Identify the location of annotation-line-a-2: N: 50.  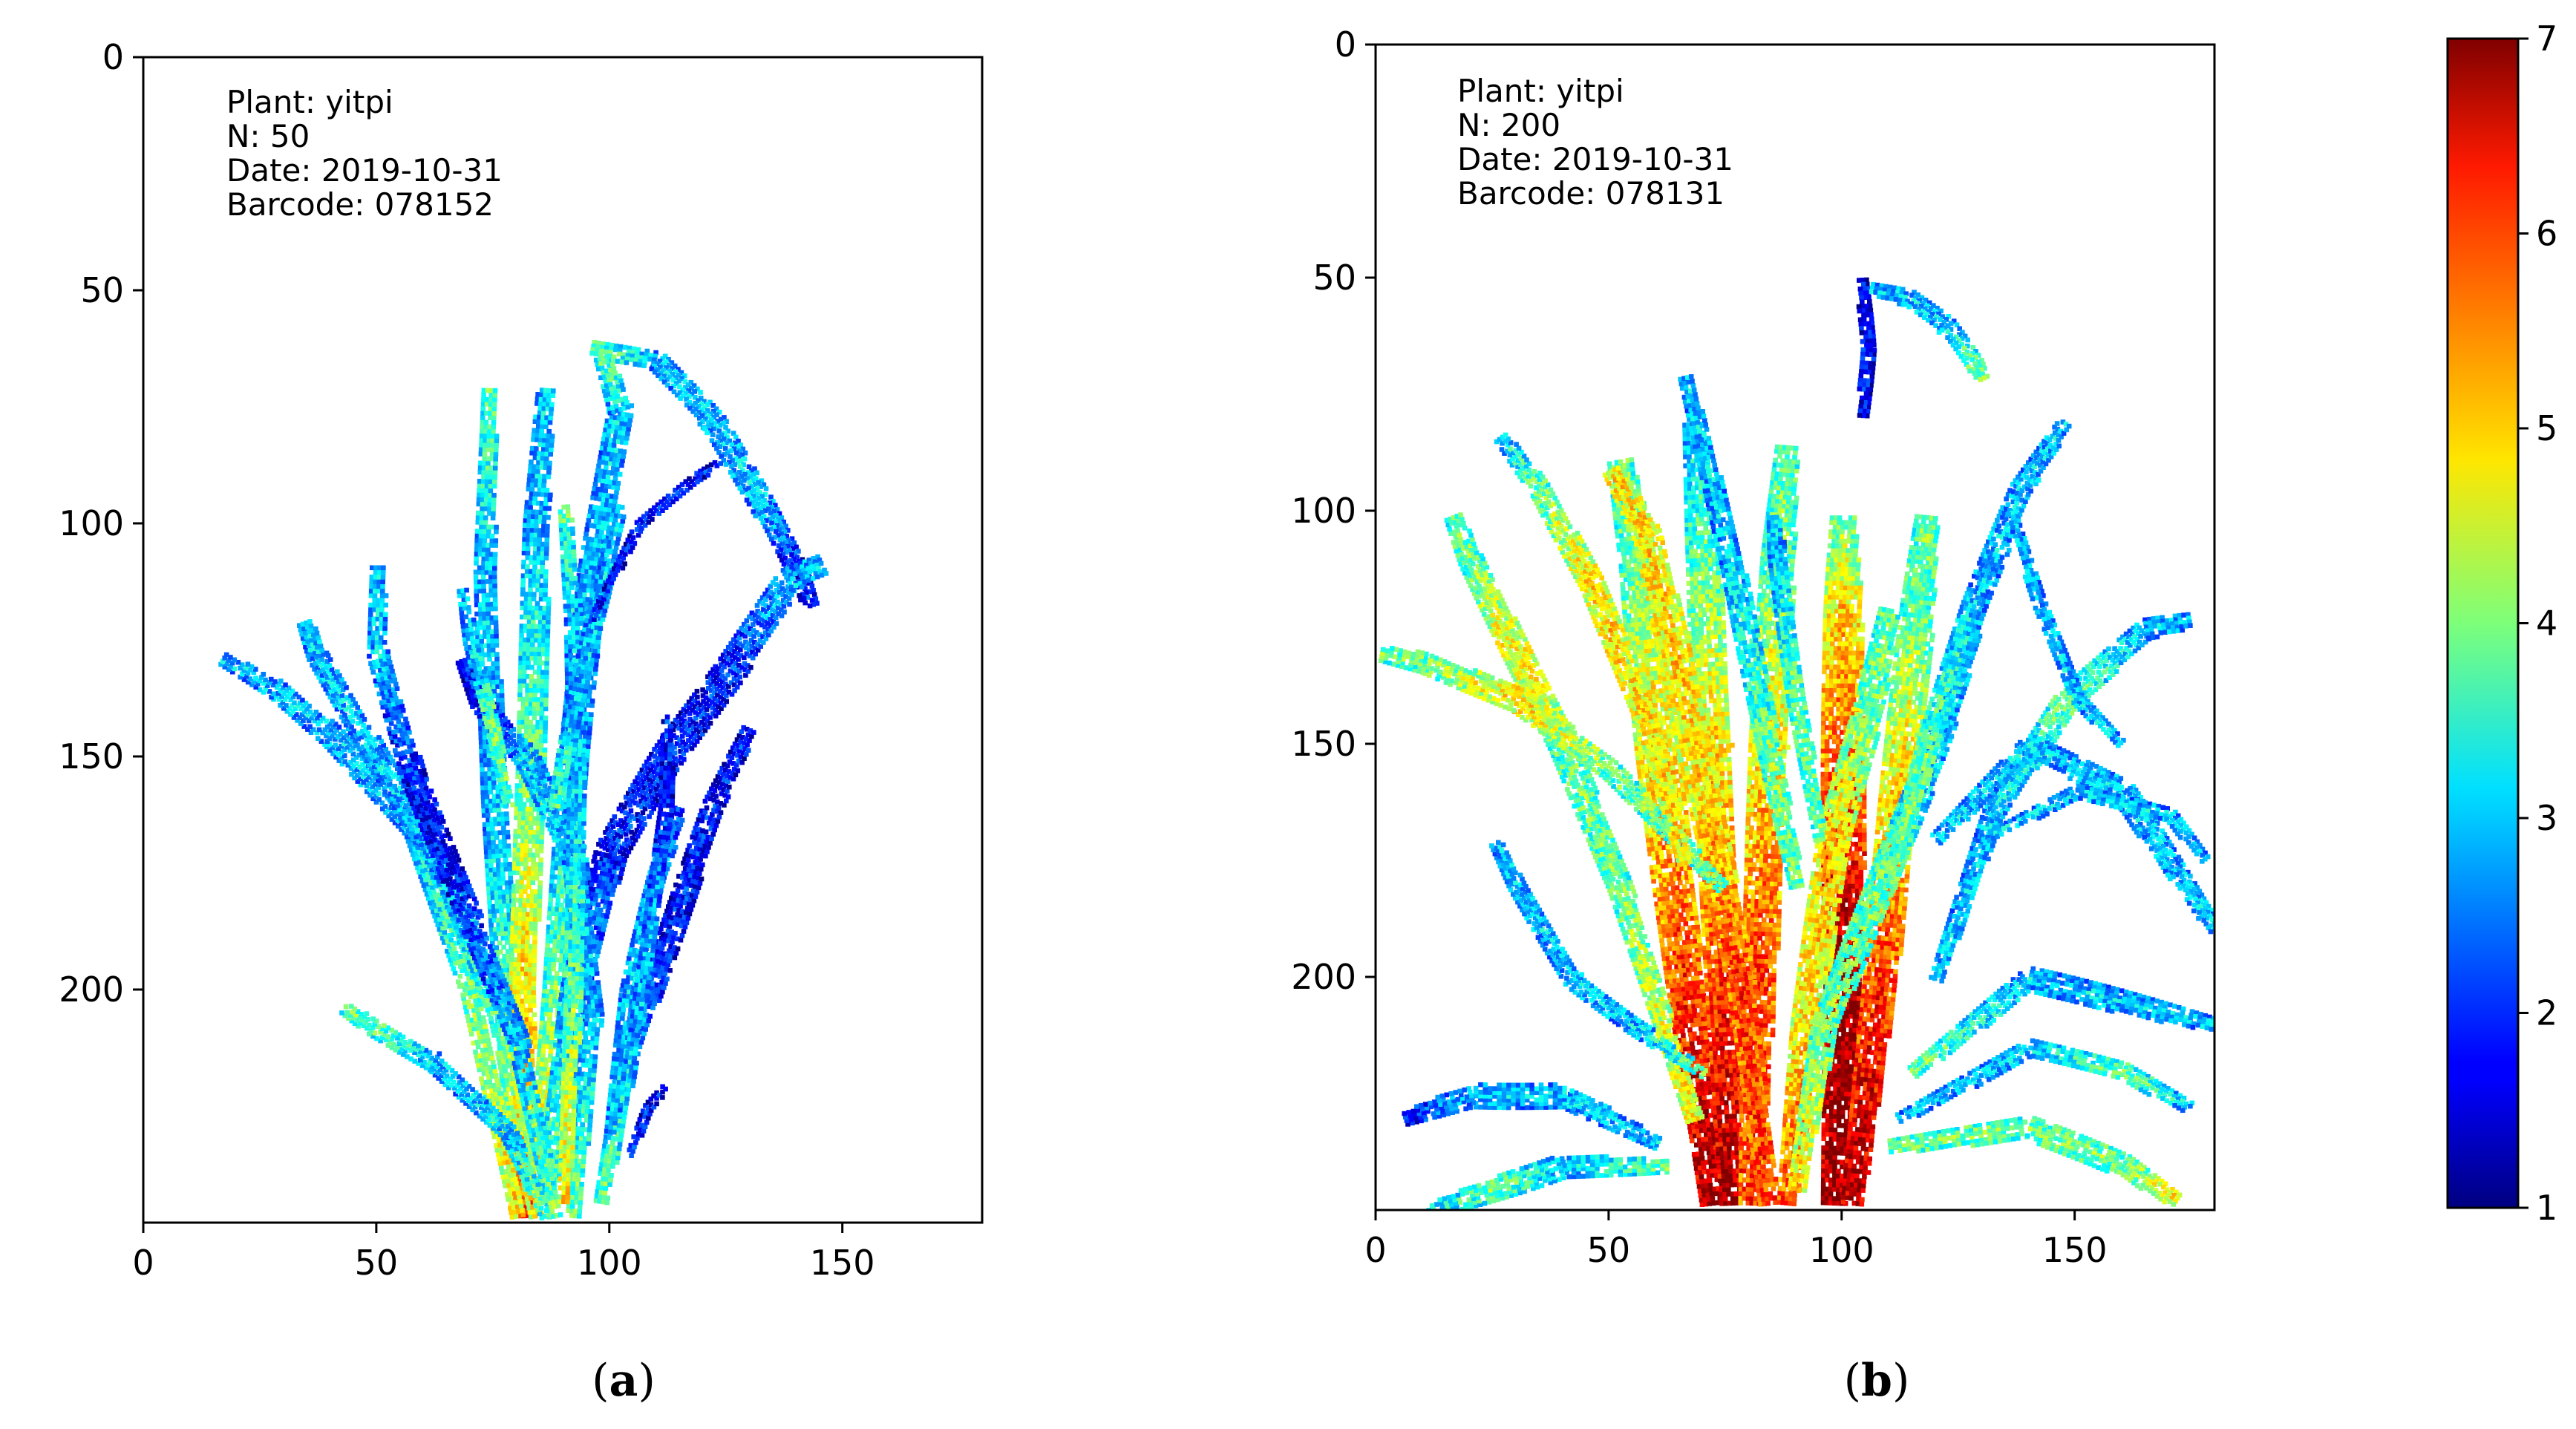
(268, 136).